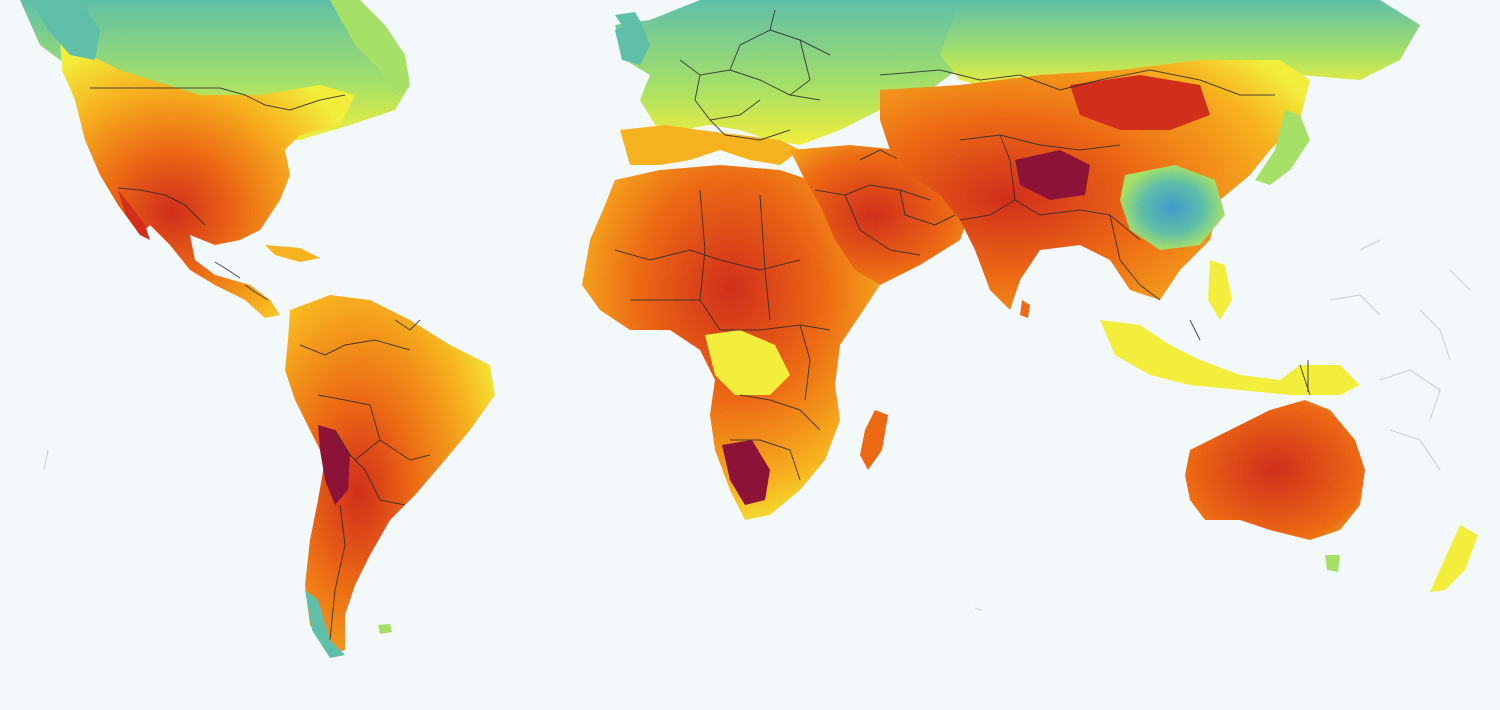  Describe the element at coordinates (632, 42) in the screenshot. I see `british-isles-land` at that location.